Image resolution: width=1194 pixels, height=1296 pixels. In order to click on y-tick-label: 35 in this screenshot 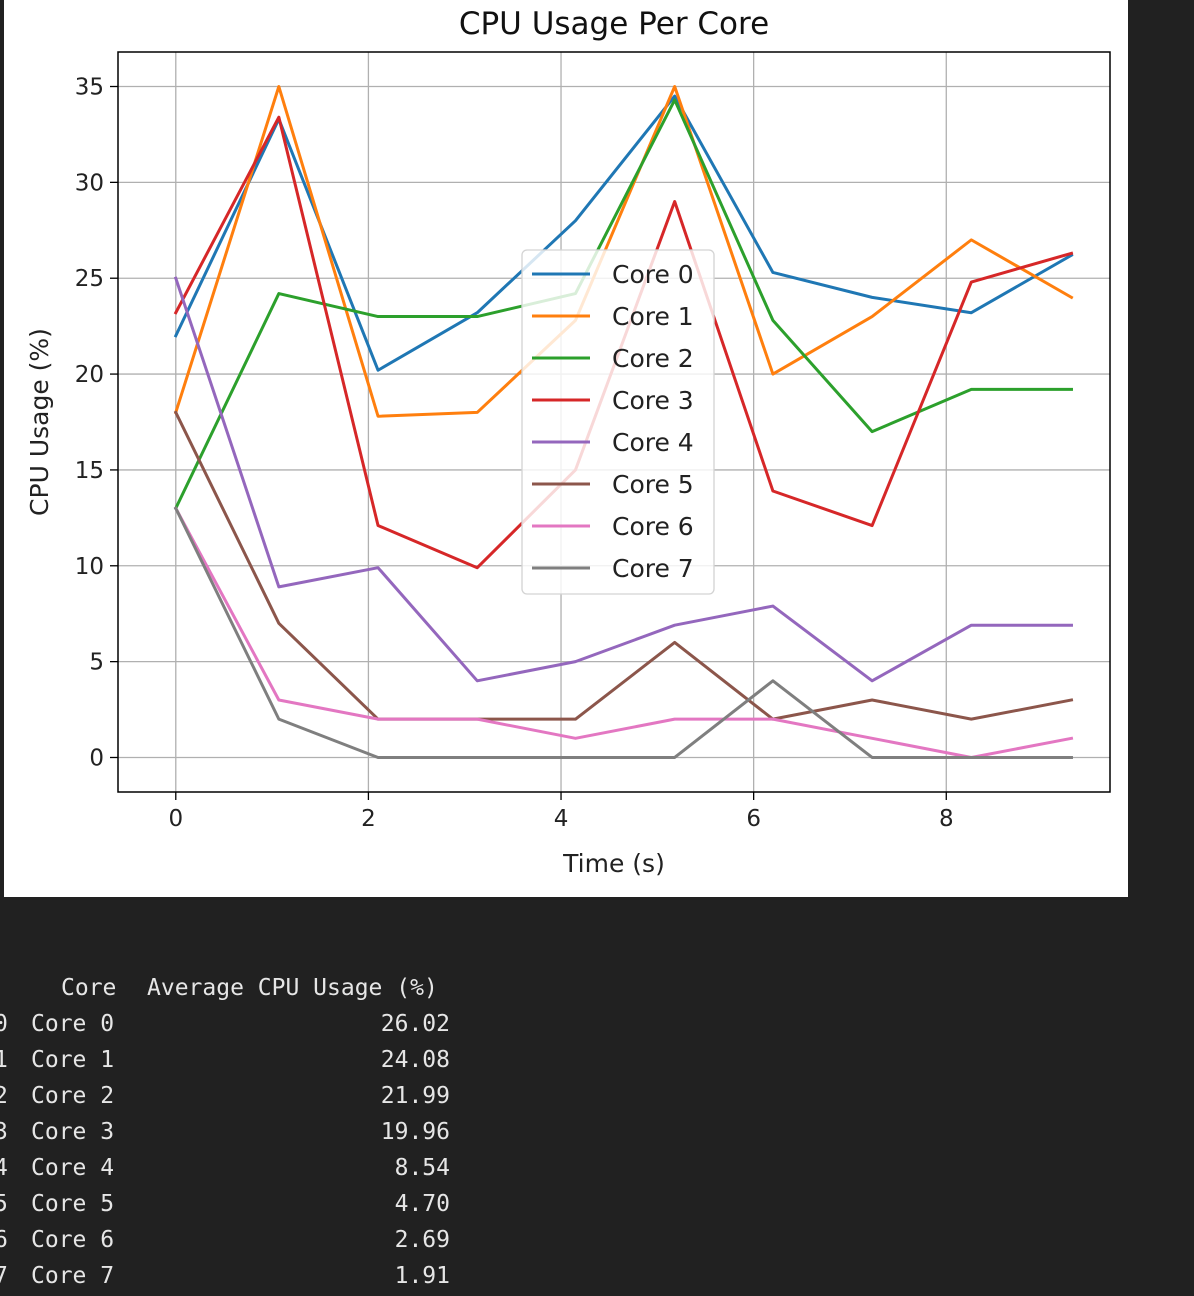, I will do `click(89, 88)`.